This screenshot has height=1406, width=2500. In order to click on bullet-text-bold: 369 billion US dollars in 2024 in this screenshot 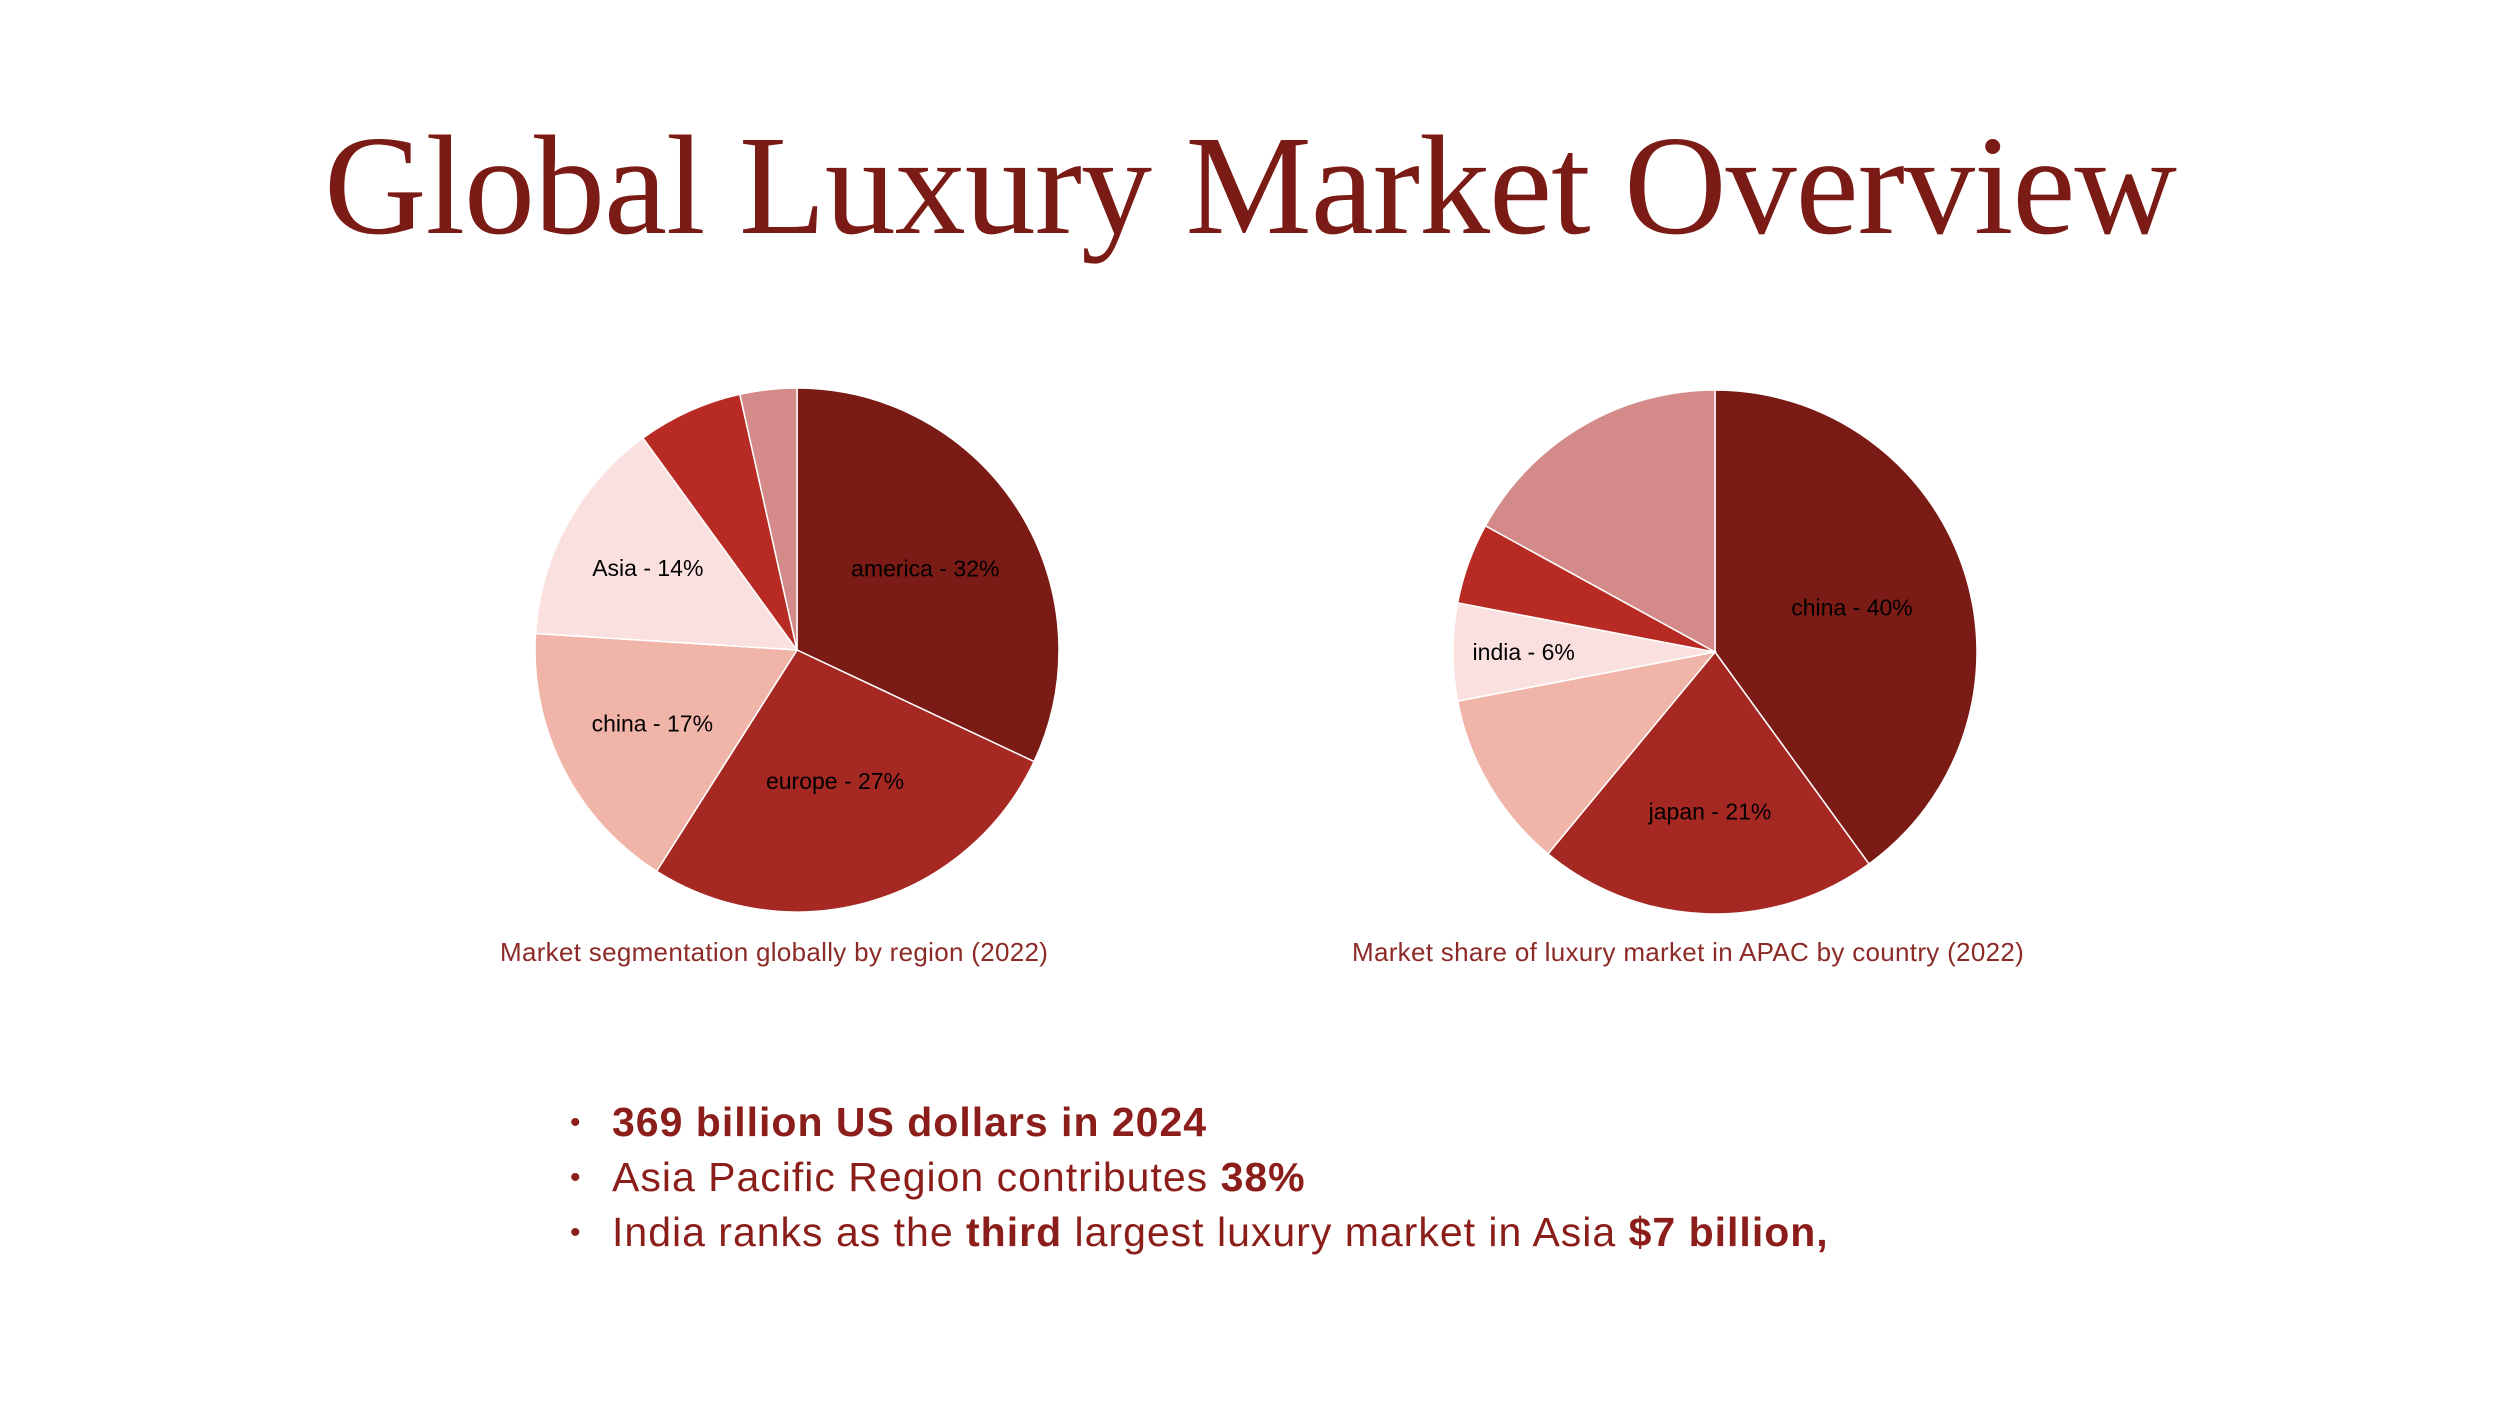, I will do `click(910, 1122)`.